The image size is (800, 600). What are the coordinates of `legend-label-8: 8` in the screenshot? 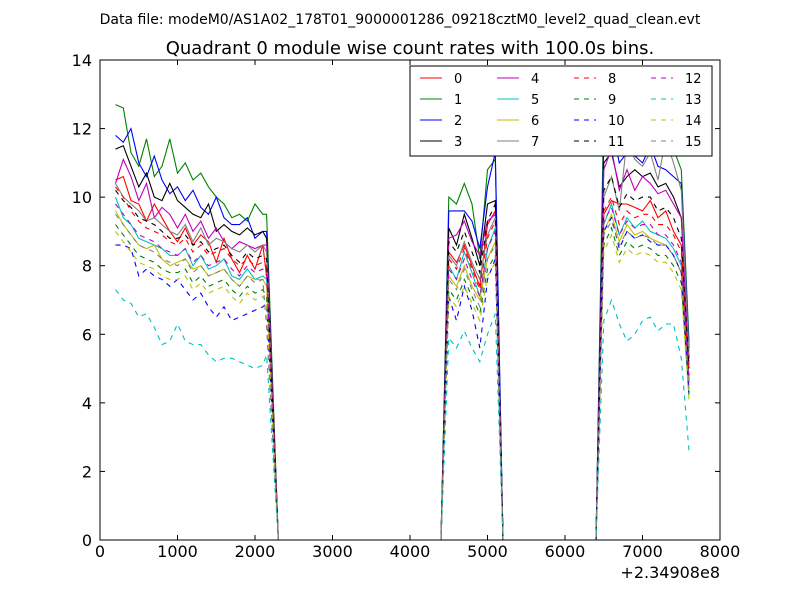 It's located at (612, 79).